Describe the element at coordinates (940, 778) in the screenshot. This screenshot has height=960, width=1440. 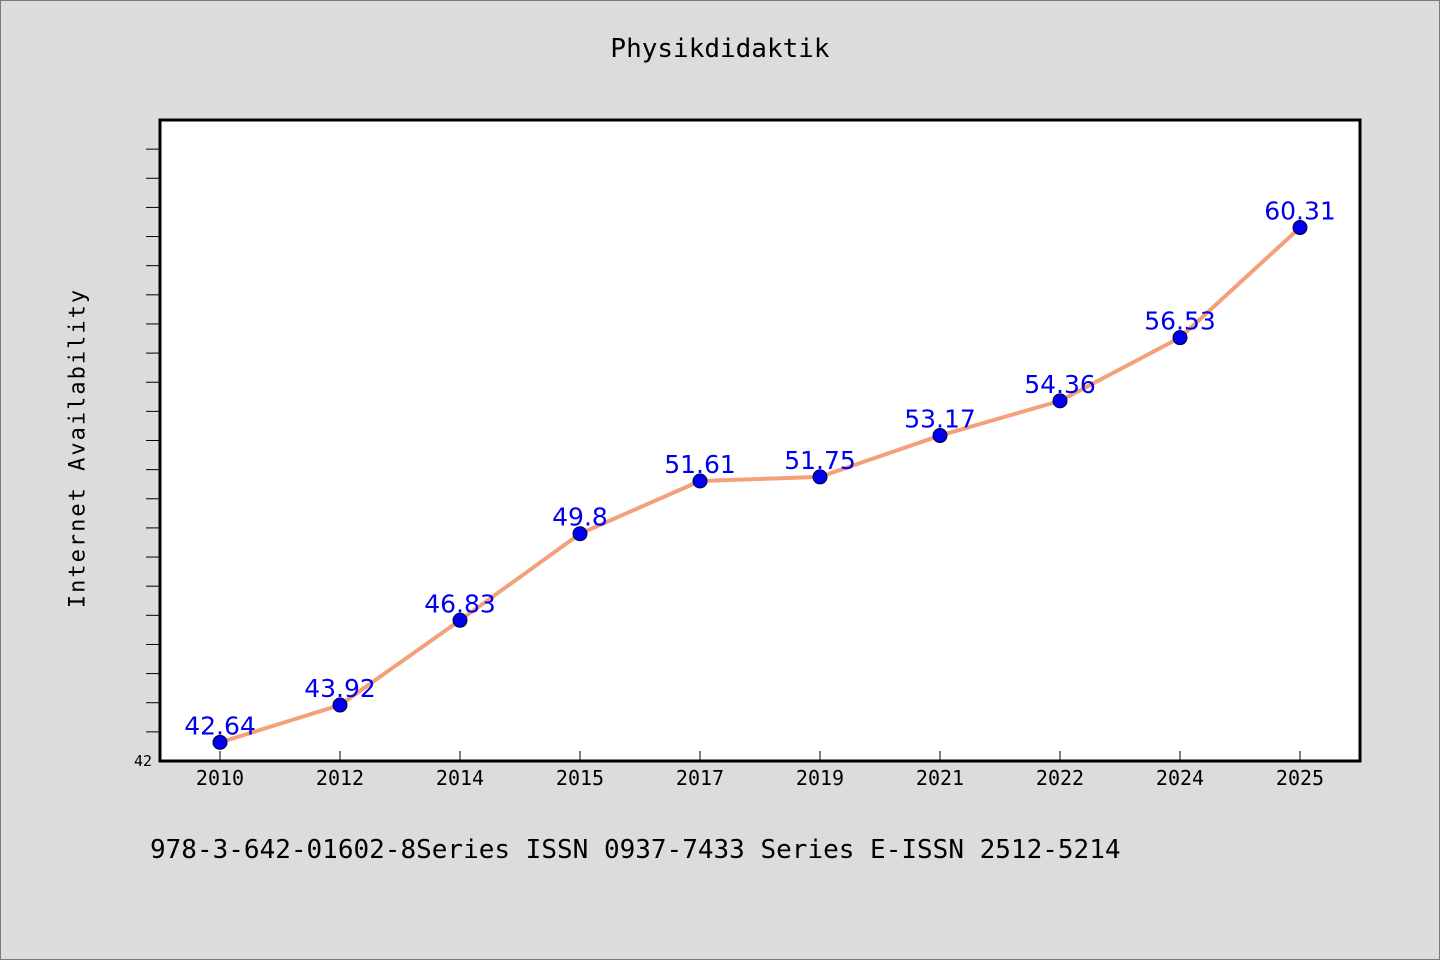
I see `x-tick-label: 2021` at that location.